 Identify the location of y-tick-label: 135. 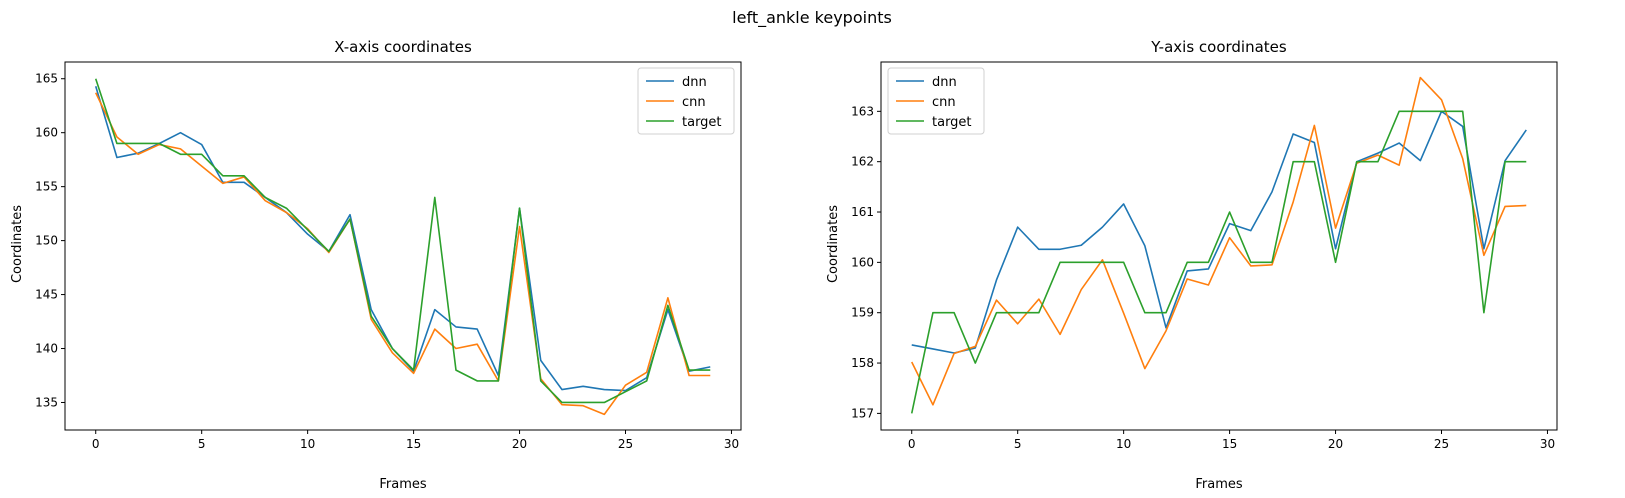
(46, 402).